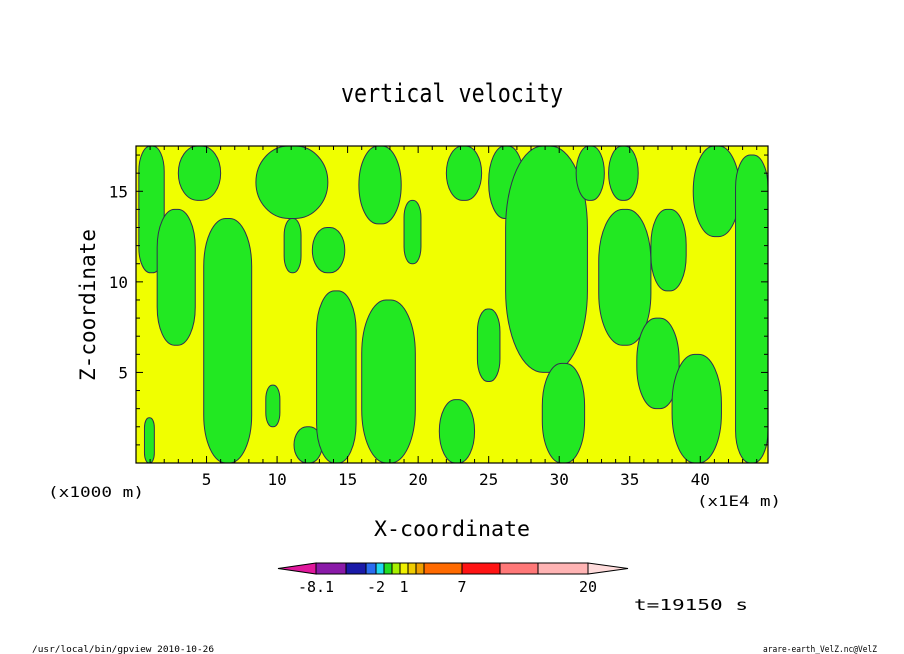  What do you see at coordinates (96, 493) in the screenshot?
I see `y-unit-label: (x1000 m)` at bounding box center [96, 493].